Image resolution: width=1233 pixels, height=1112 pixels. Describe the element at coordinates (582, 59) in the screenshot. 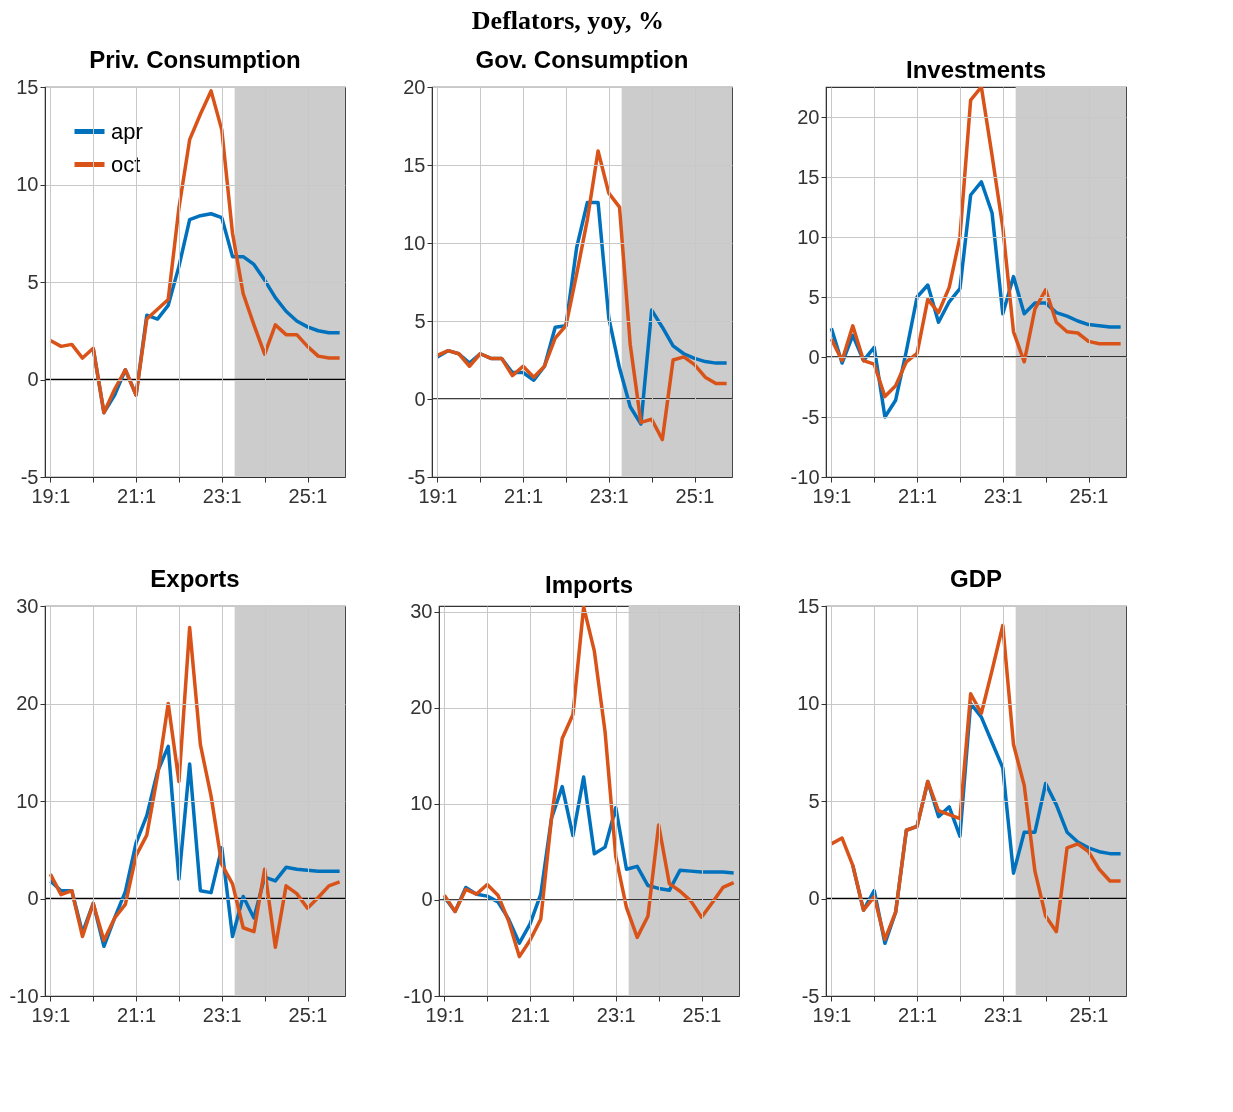

I see `chart-title: Gov. Consumption` at that location.